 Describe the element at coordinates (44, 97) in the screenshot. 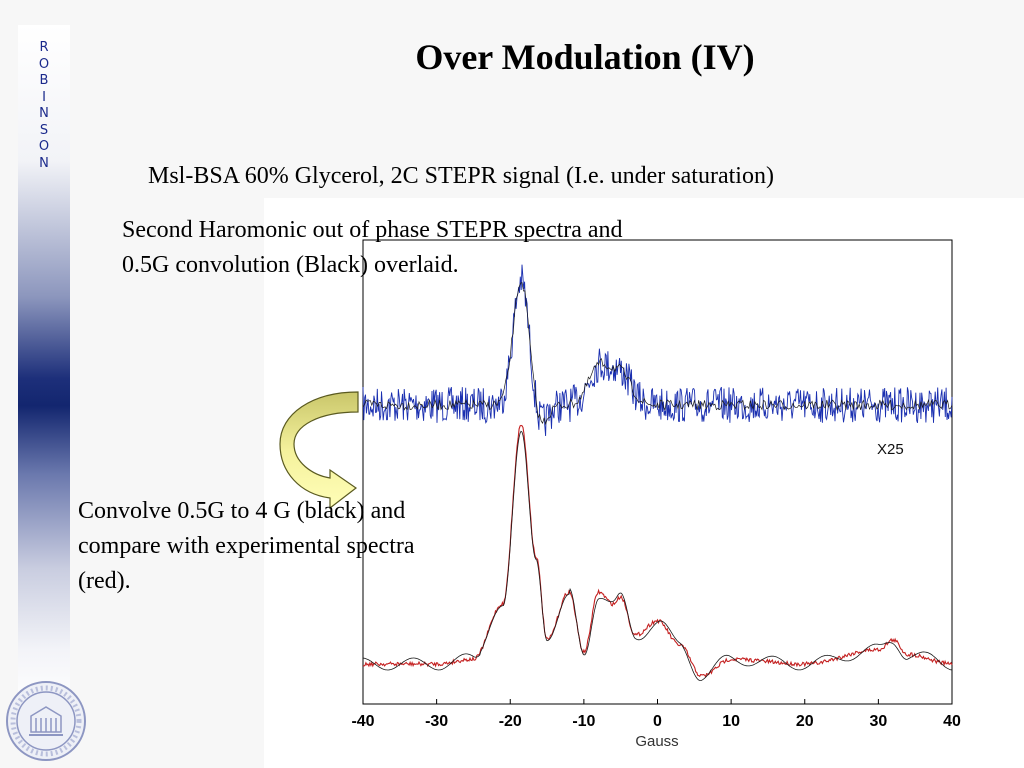

I see `sidebar-letter: I` at that location.